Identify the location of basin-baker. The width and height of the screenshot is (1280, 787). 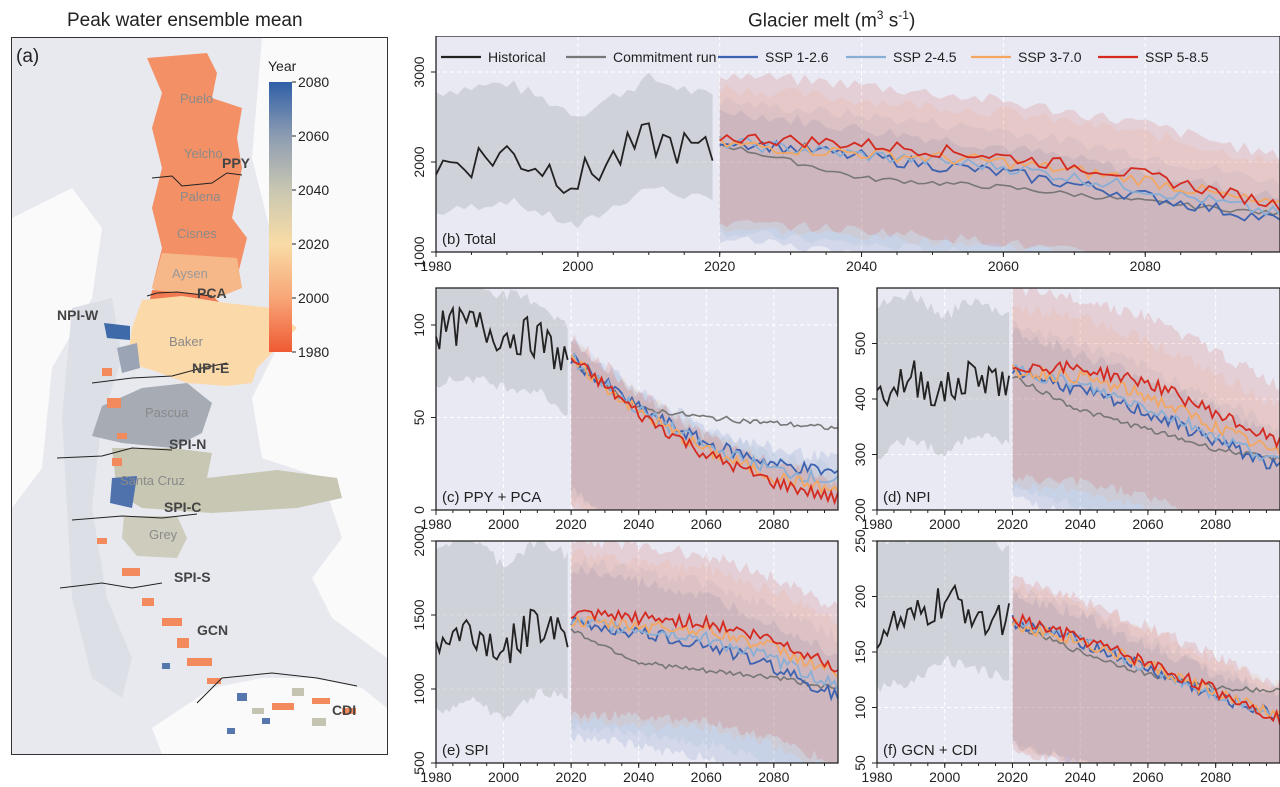
(212, 341).